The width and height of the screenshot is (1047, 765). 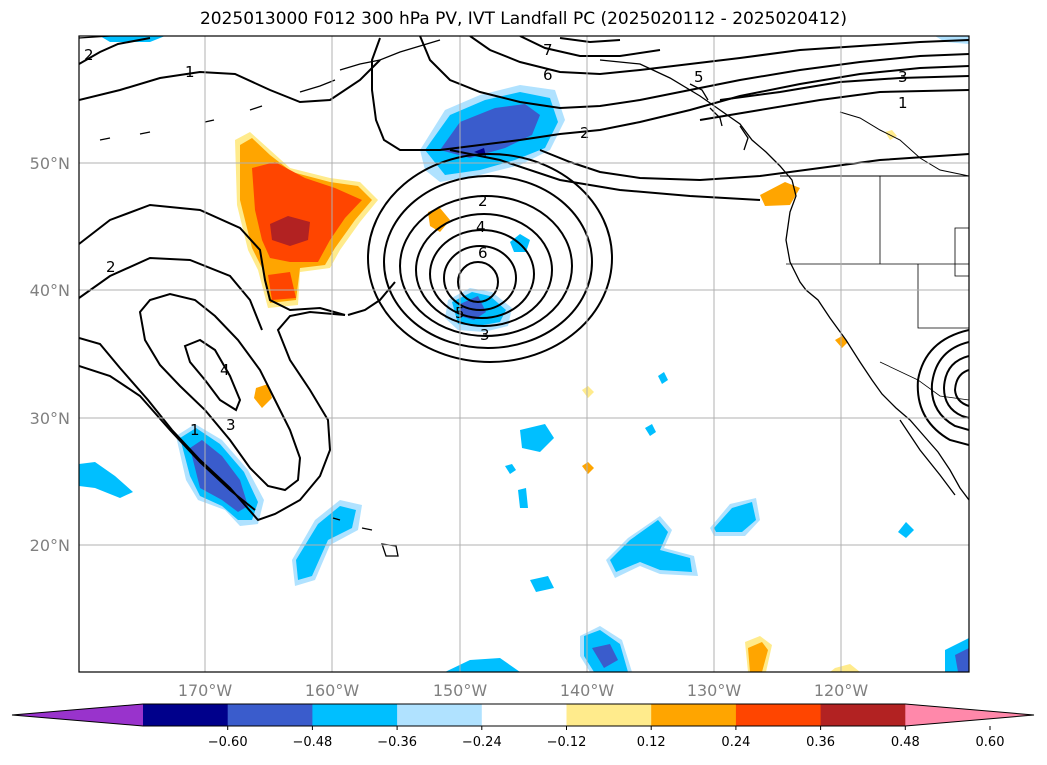 I want to click on colorbar-outline, so click(x=523, y=715).